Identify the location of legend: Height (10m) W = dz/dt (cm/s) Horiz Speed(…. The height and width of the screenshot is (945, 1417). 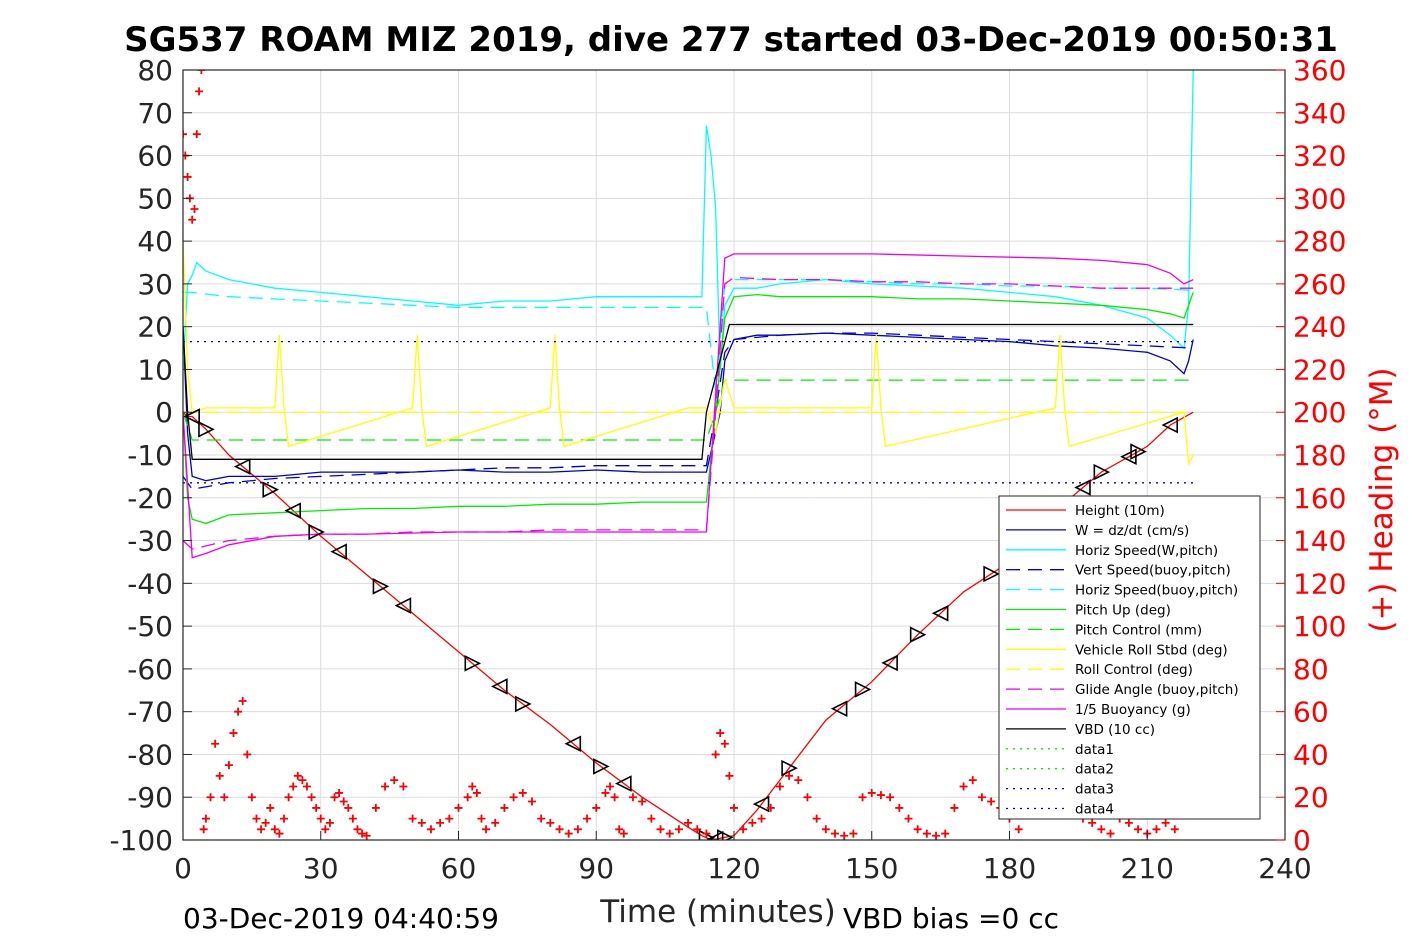
(1129, 657).